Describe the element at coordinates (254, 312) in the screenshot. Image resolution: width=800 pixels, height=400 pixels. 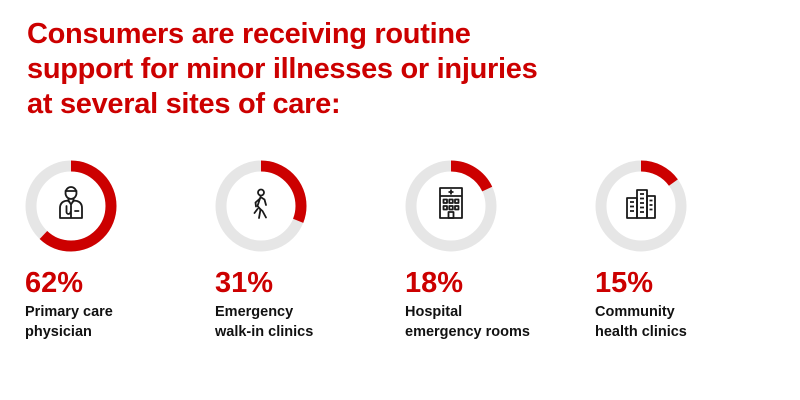
I see `category-label-line-1: Emergency` at that location.